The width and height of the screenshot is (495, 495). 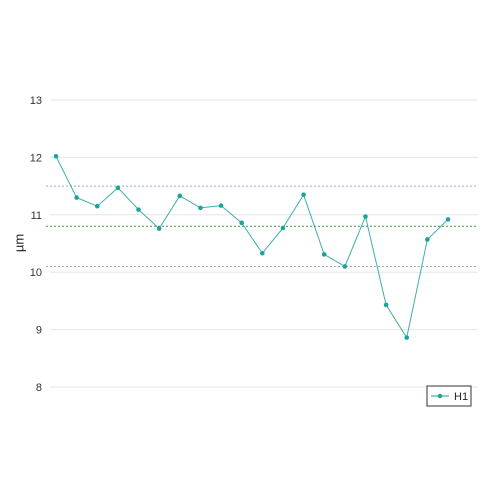 I want to click on y-axis-label: µm, so click(x=18, y=243).